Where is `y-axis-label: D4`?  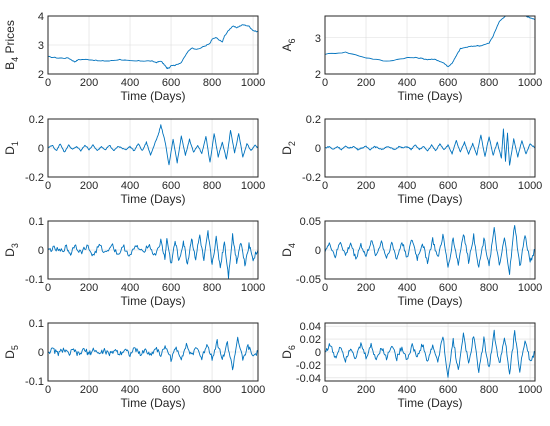
y-axis-label: D4 is located at coordinates (288, 250).